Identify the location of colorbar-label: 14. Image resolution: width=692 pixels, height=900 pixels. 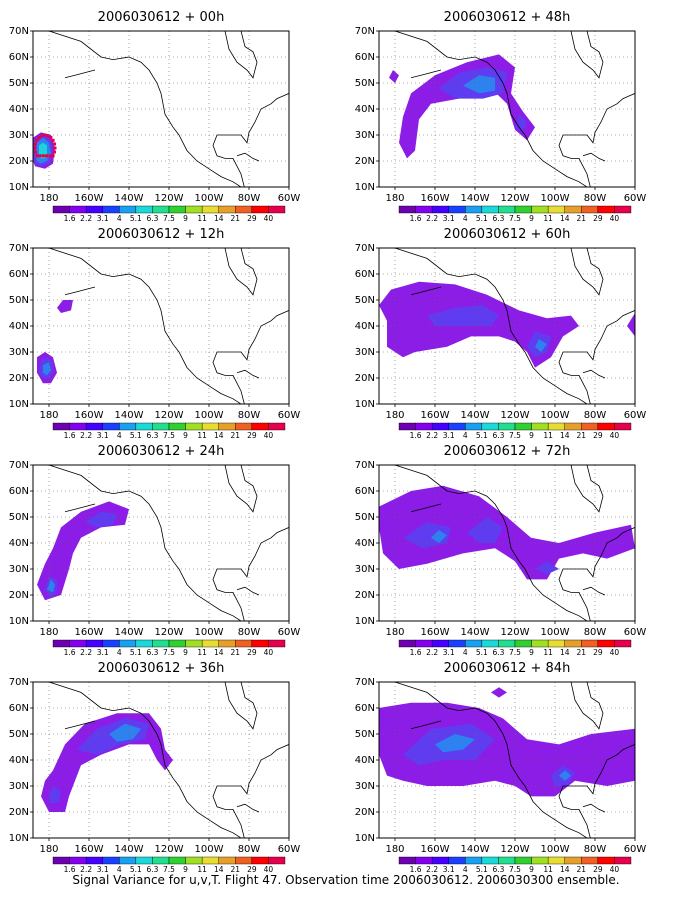
(219, 435).